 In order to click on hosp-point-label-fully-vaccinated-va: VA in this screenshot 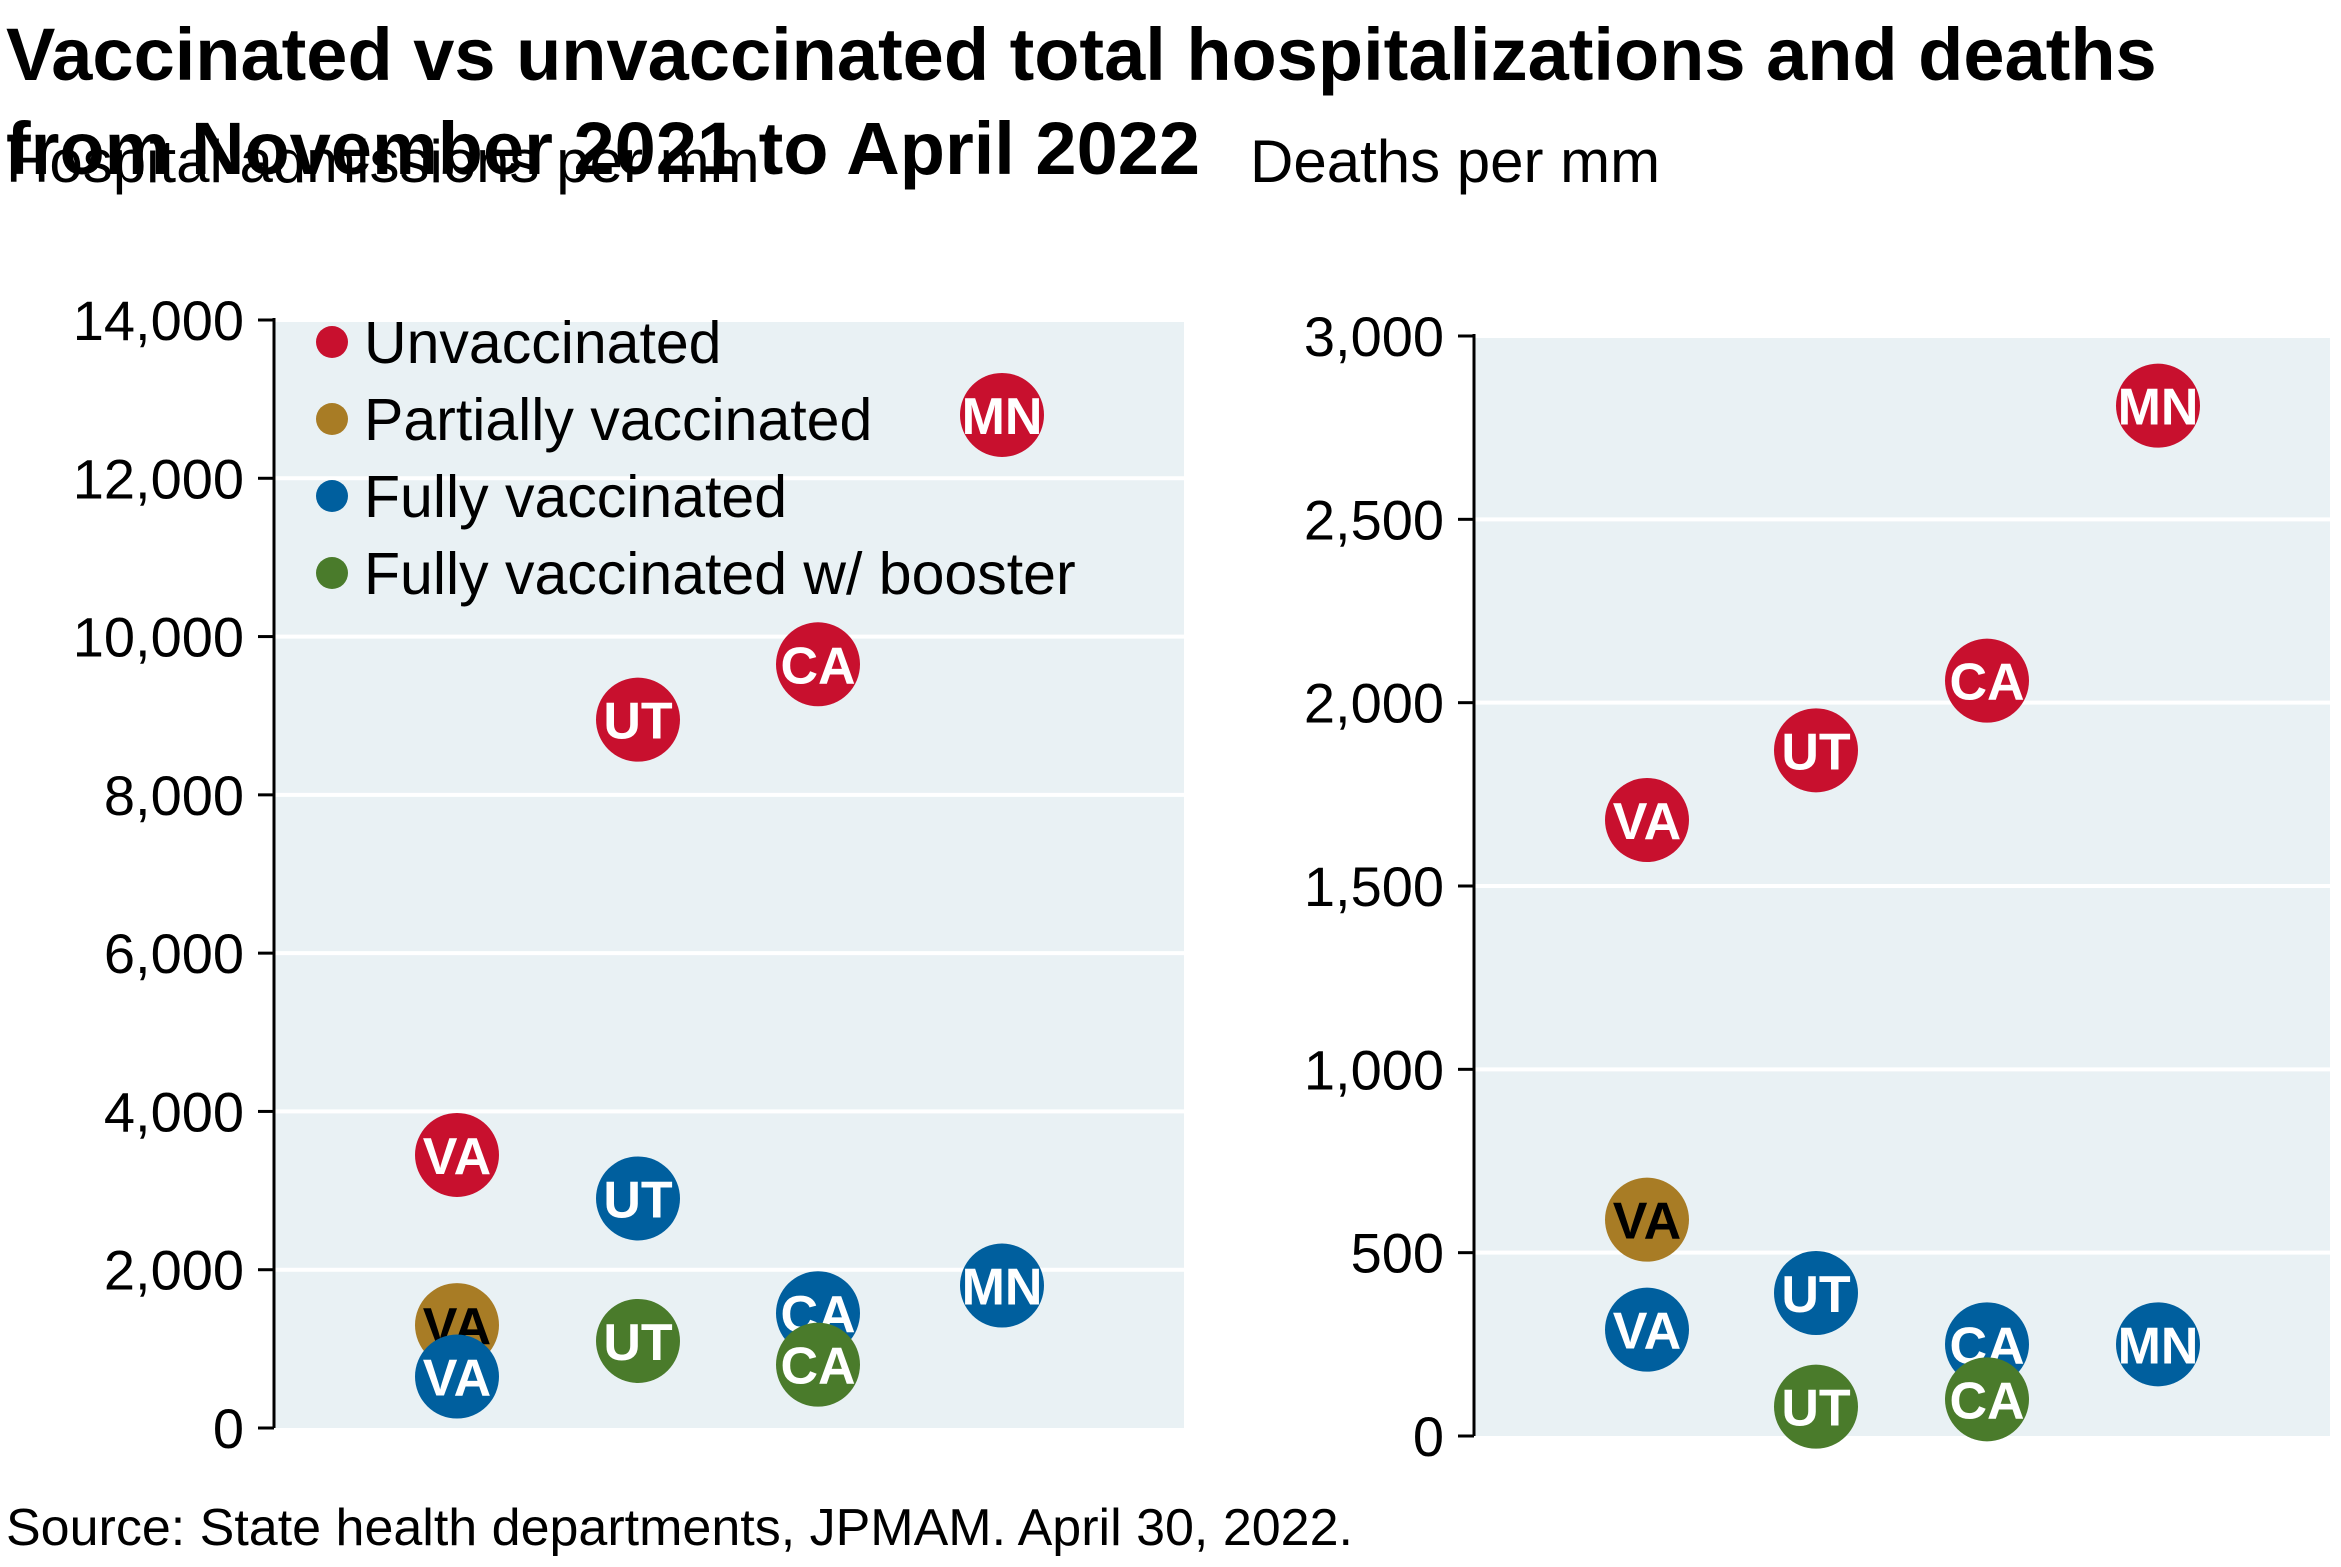, I will do `click(457, 1379)`.